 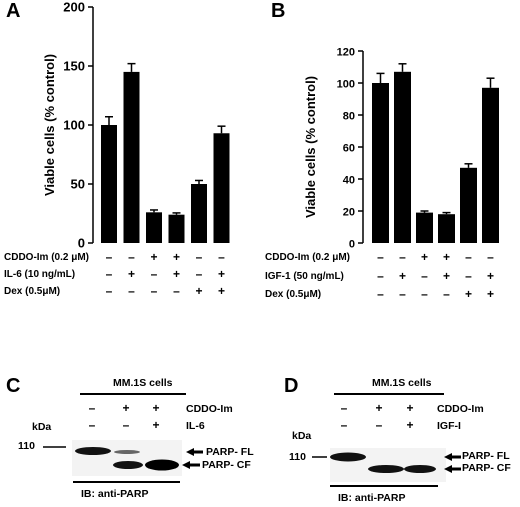 I want to click on blot-c-row2-sign-1: –, so click(x=92, y=425).